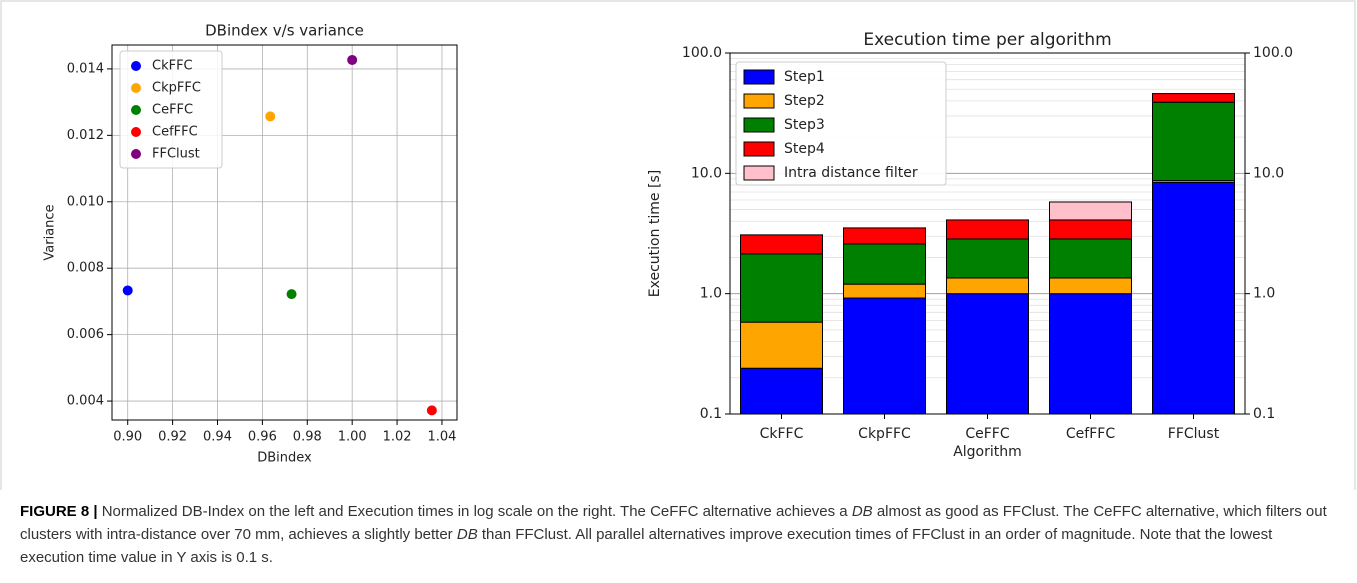 The height and width of the screenshot is (583, 1357). Describe the element at coordinates (85, 201) in the screenshot. I see `y-tick-label: 0.010` at that location.